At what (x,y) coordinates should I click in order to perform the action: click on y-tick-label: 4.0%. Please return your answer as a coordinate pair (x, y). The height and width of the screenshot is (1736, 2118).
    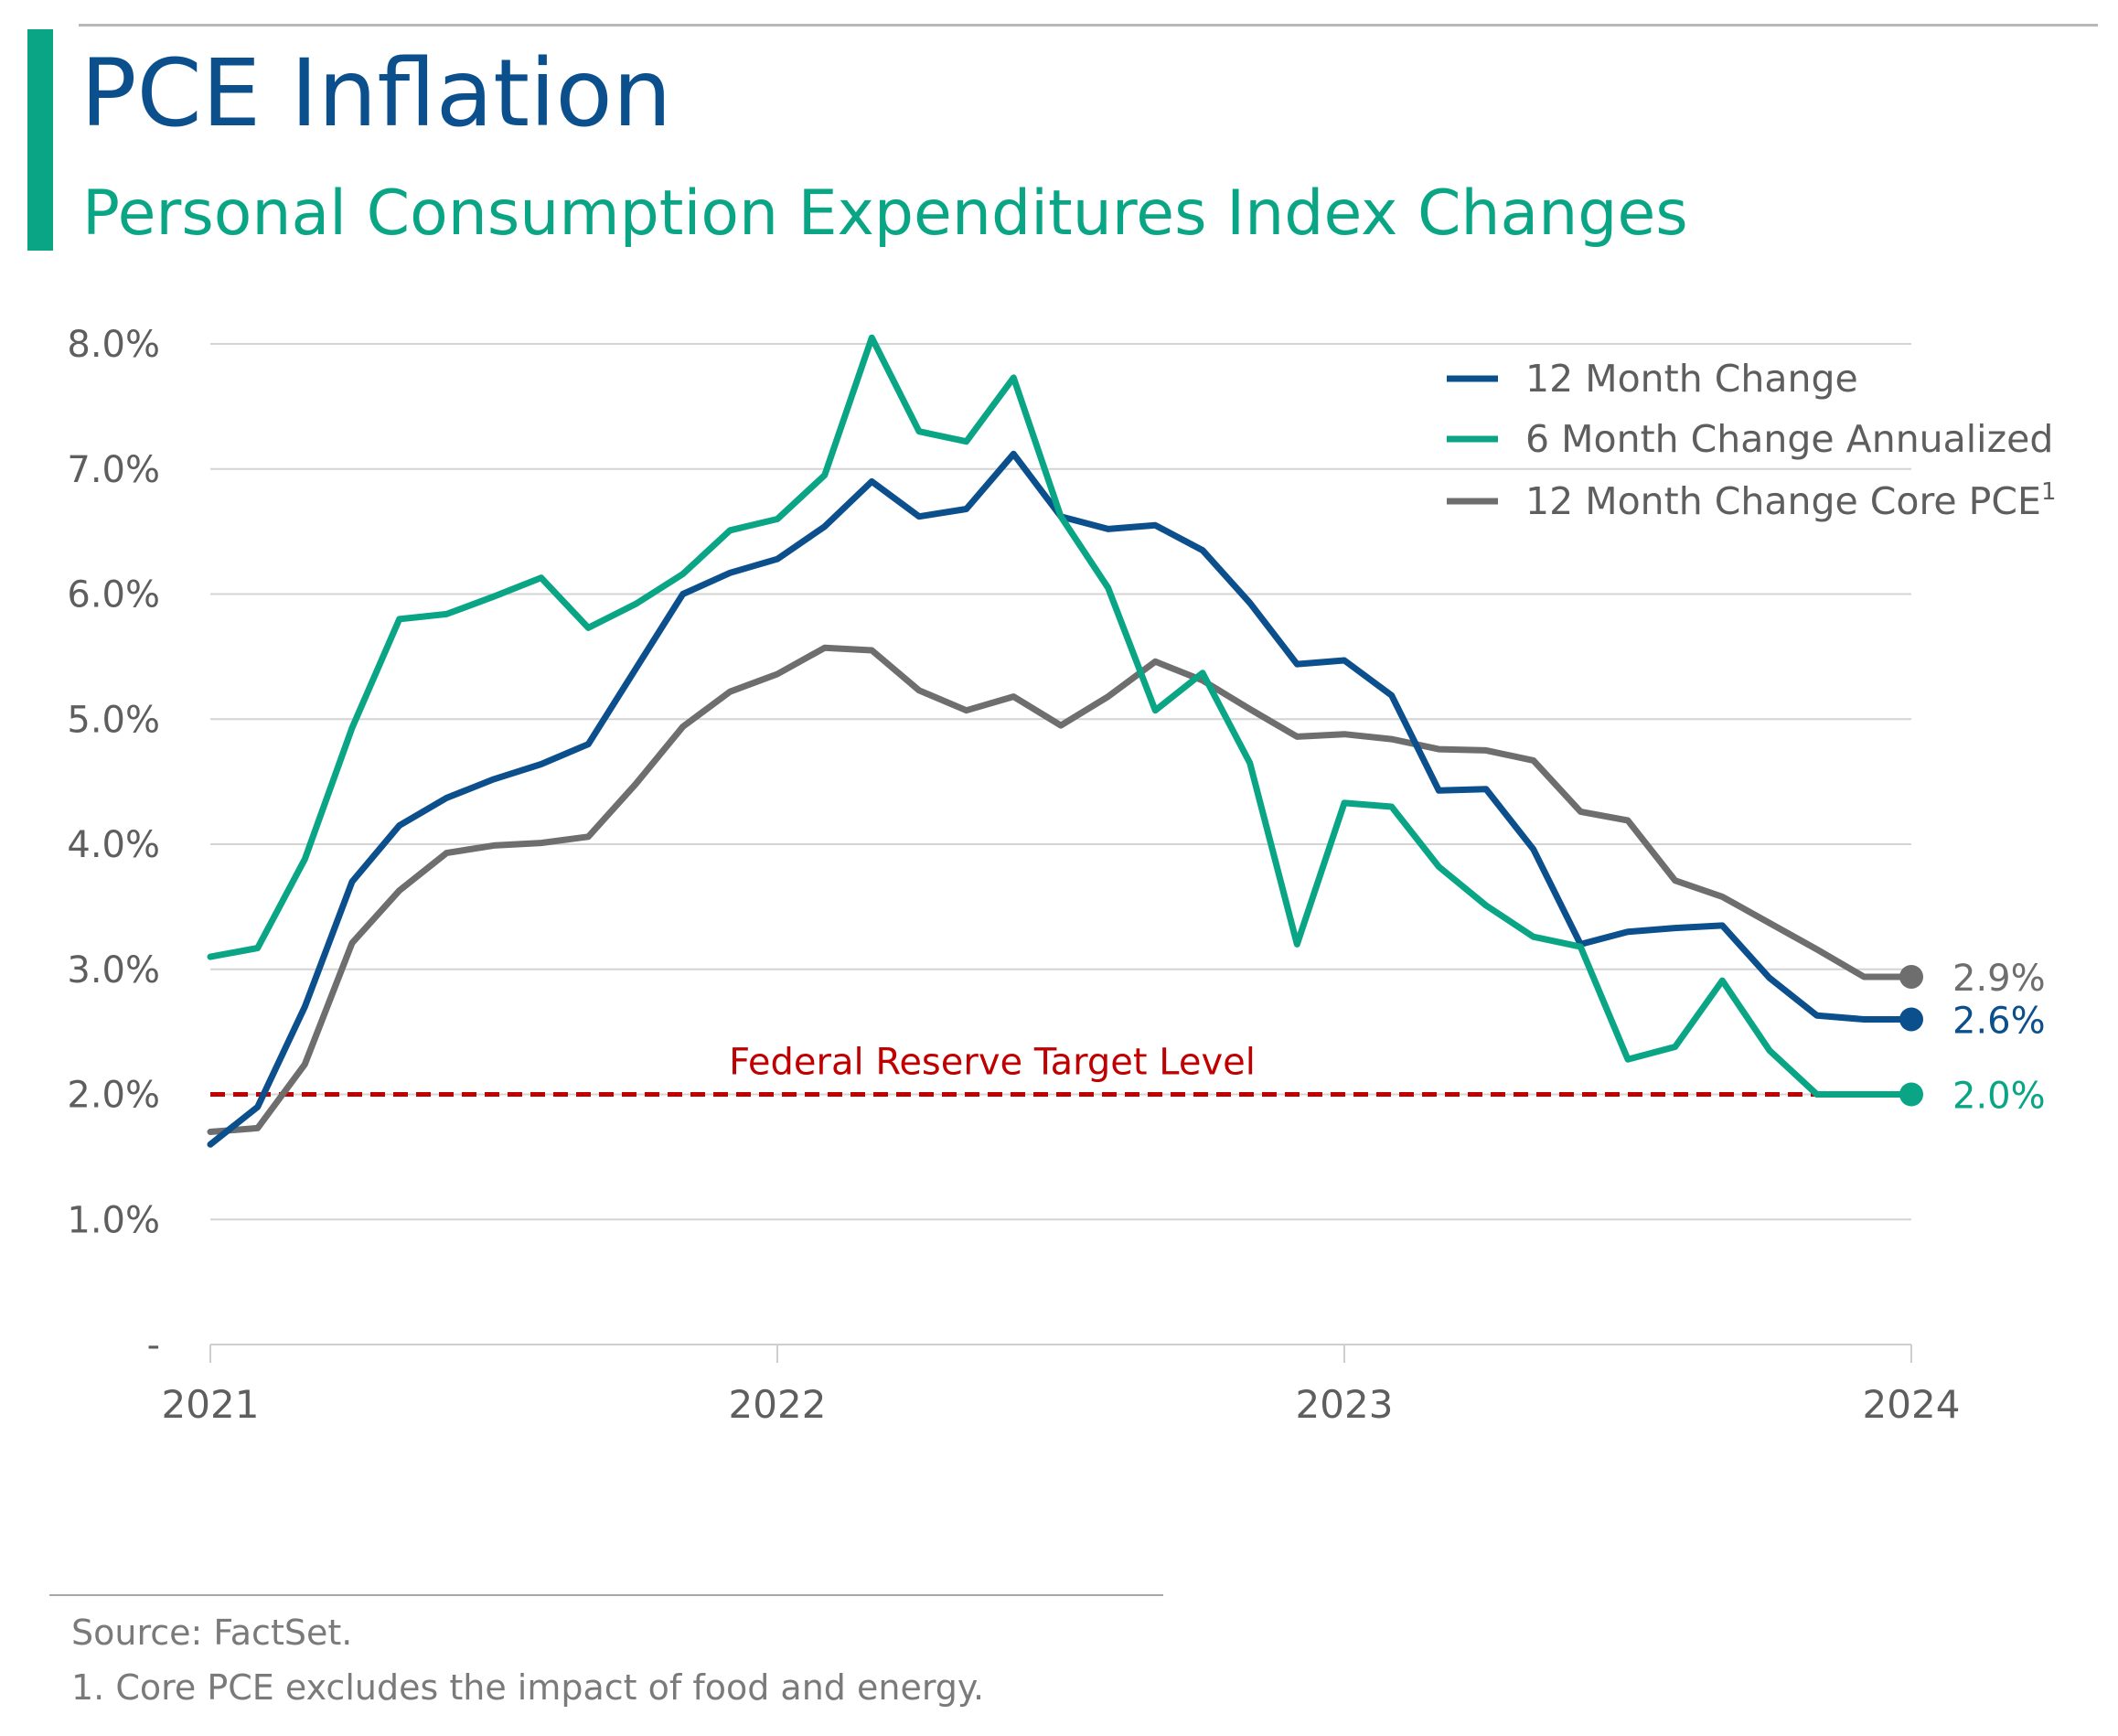
    Looking at the image, I should click on (113, 845).